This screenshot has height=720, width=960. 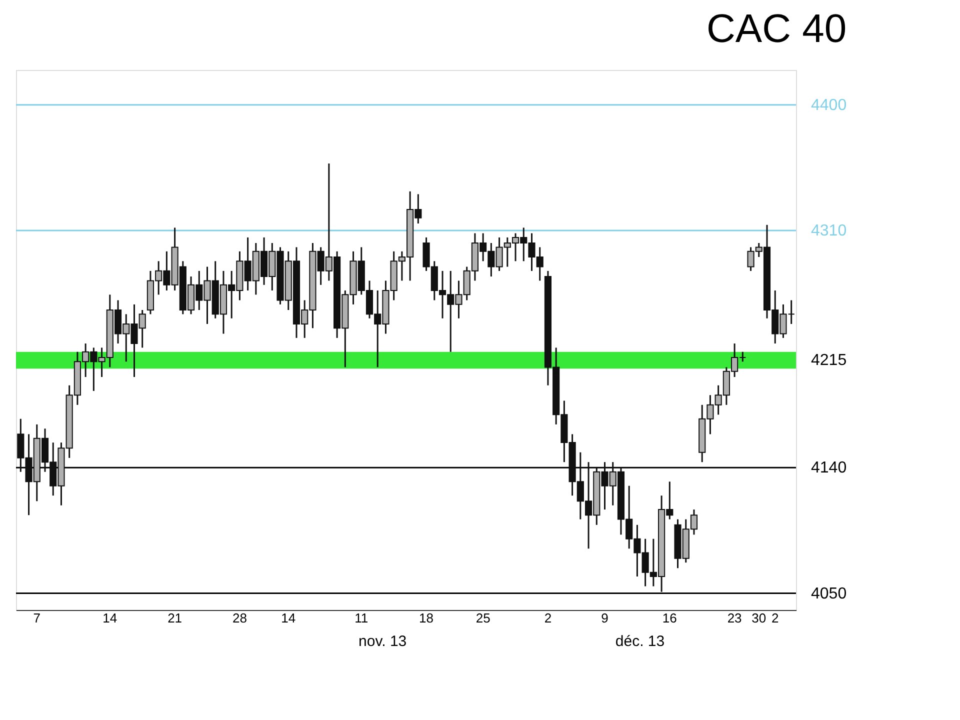 I want to click on x-tick-label: 21, so click(x=175, y=618).